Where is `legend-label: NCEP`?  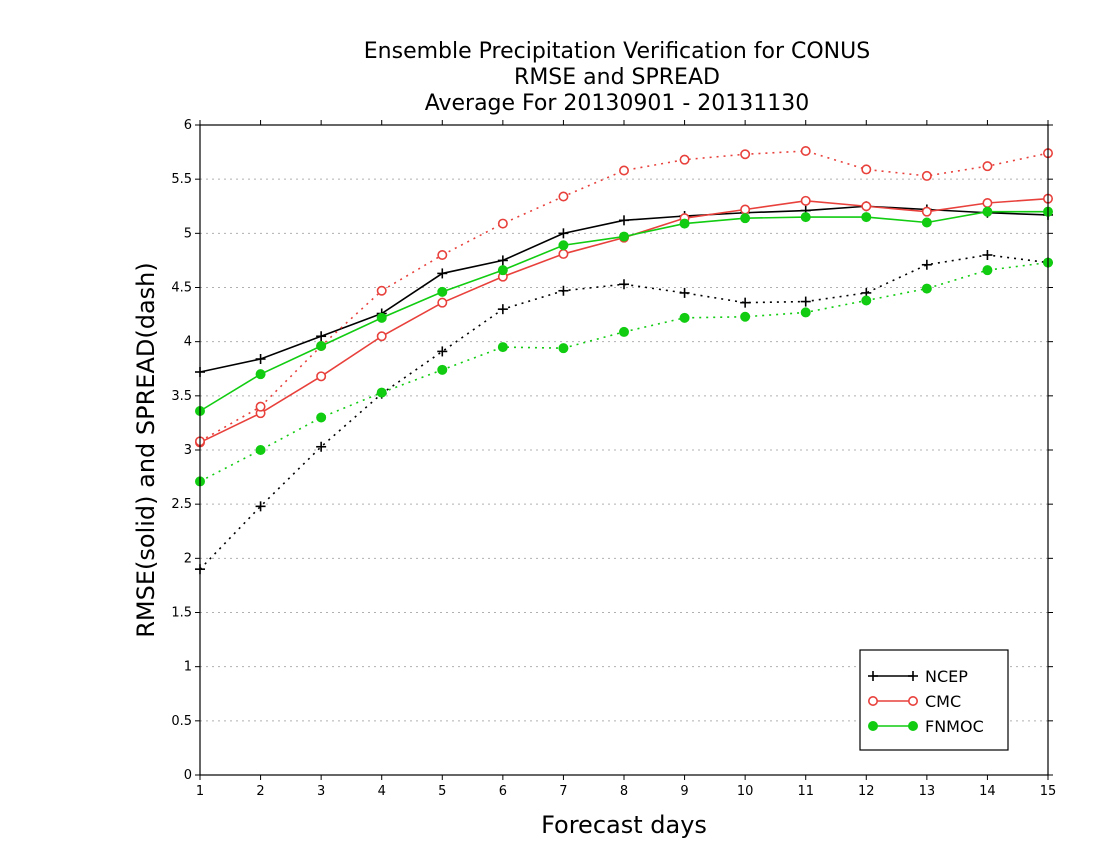
legend-label: NCEP is located at coordinates (946, 676).